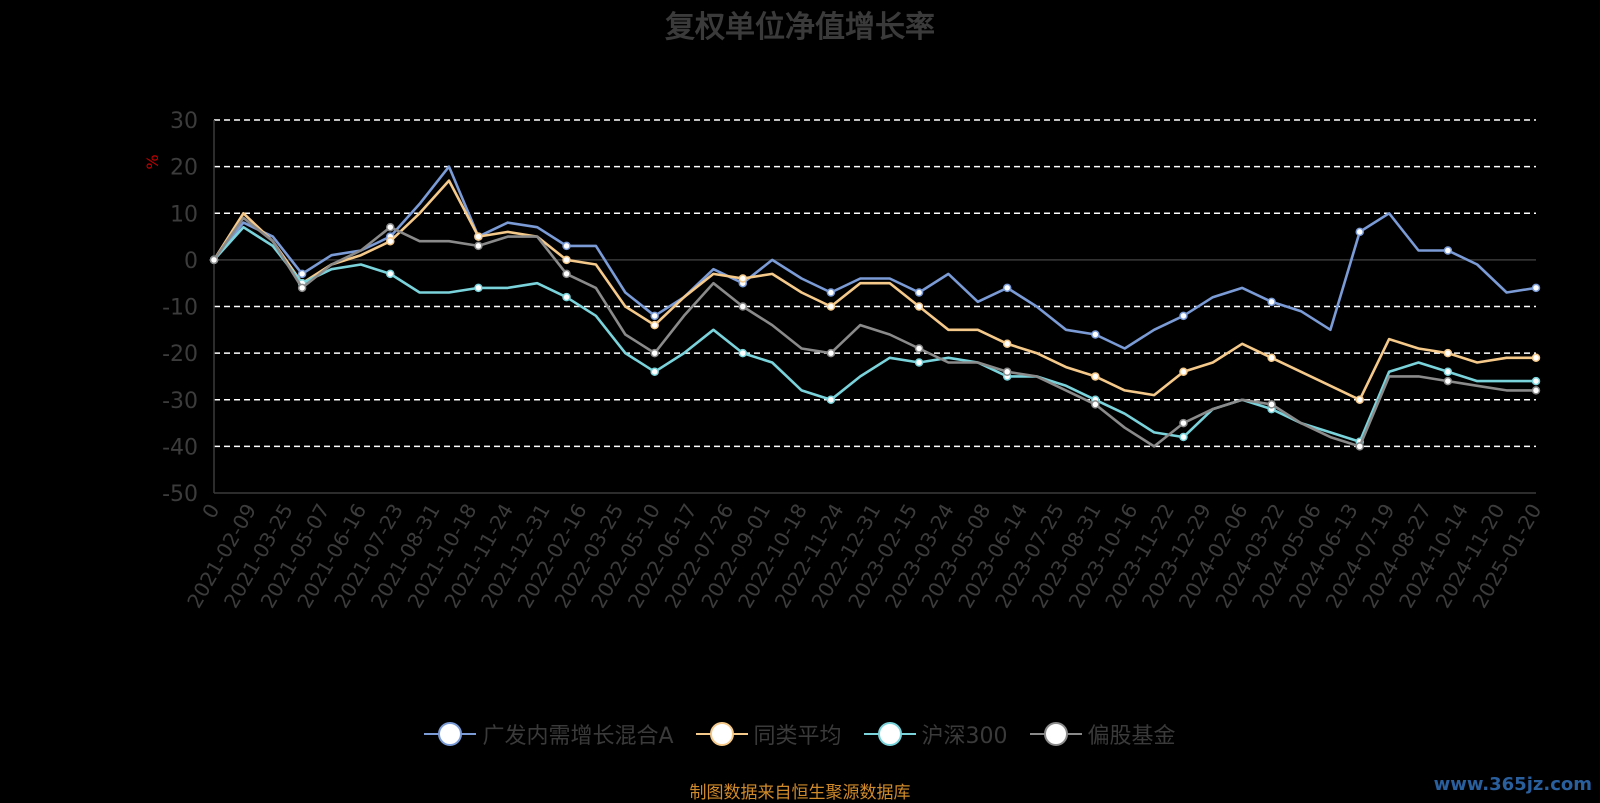 The image size is (1600, 803). Describe the element at coordinates (180, 401) in the screenshot. I see `y-tick-label: -30` at that location.